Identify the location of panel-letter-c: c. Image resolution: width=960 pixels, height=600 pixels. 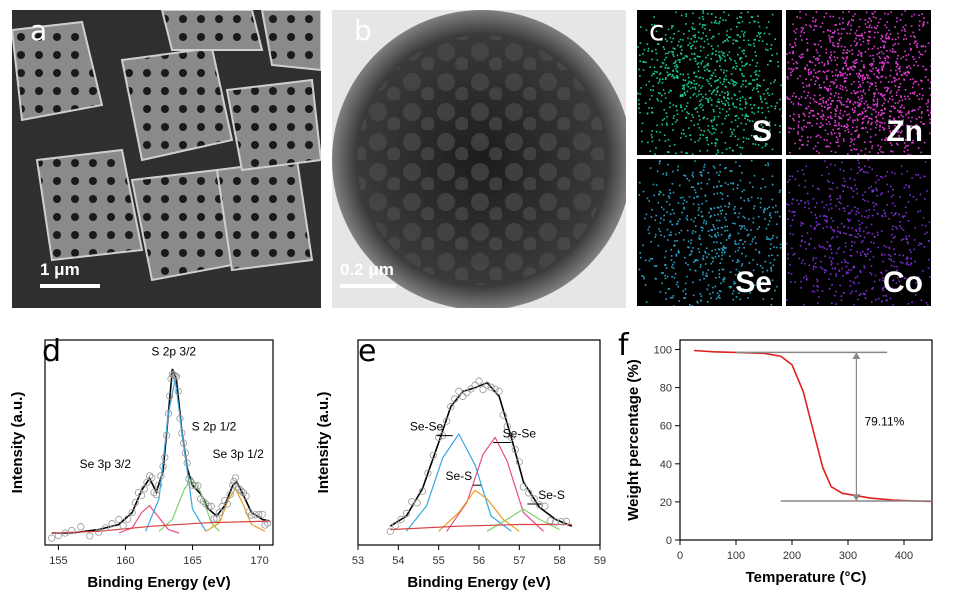
(657, 30).